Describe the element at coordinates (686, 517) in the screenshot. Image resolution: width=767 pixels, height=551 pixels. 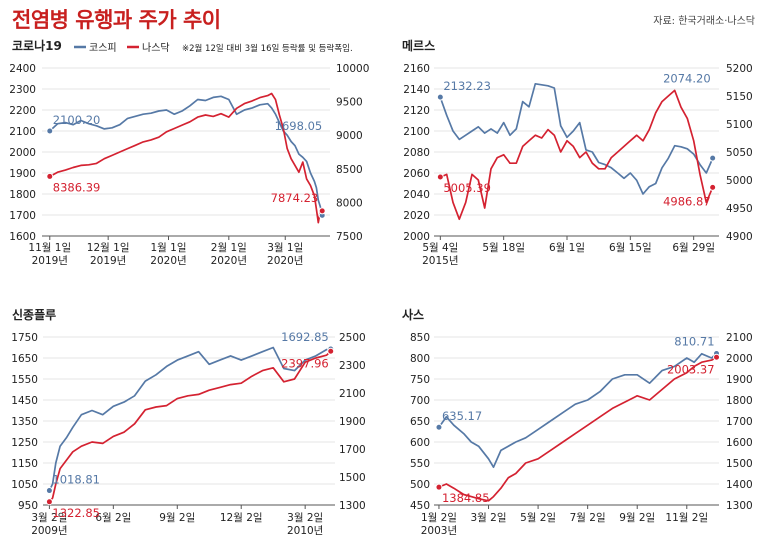
I see `x-tick-label: 11월 2일` at that location.